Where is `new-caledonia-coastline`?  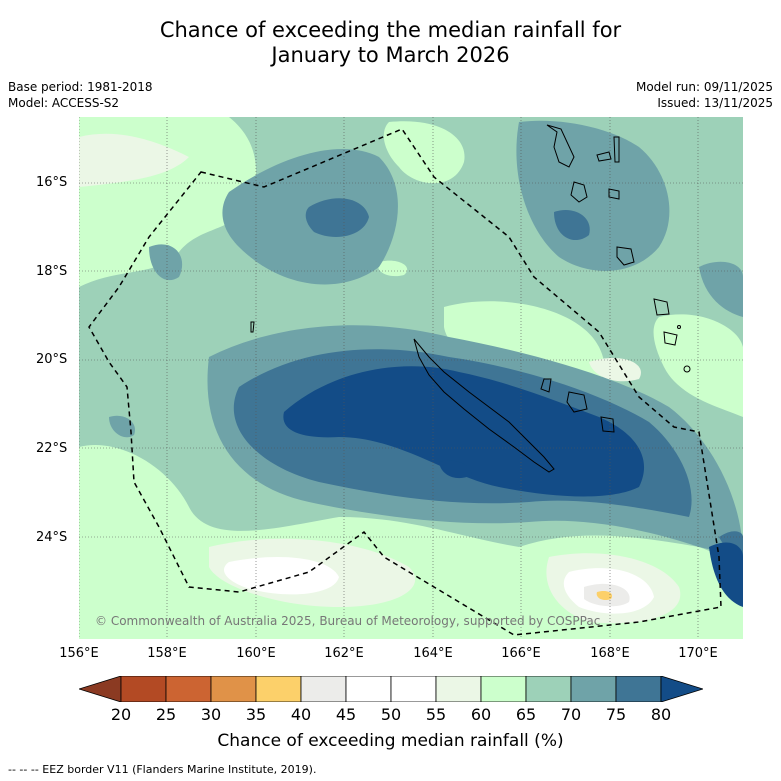
new-caledonia-coastline is located at coordinates (484, 405).